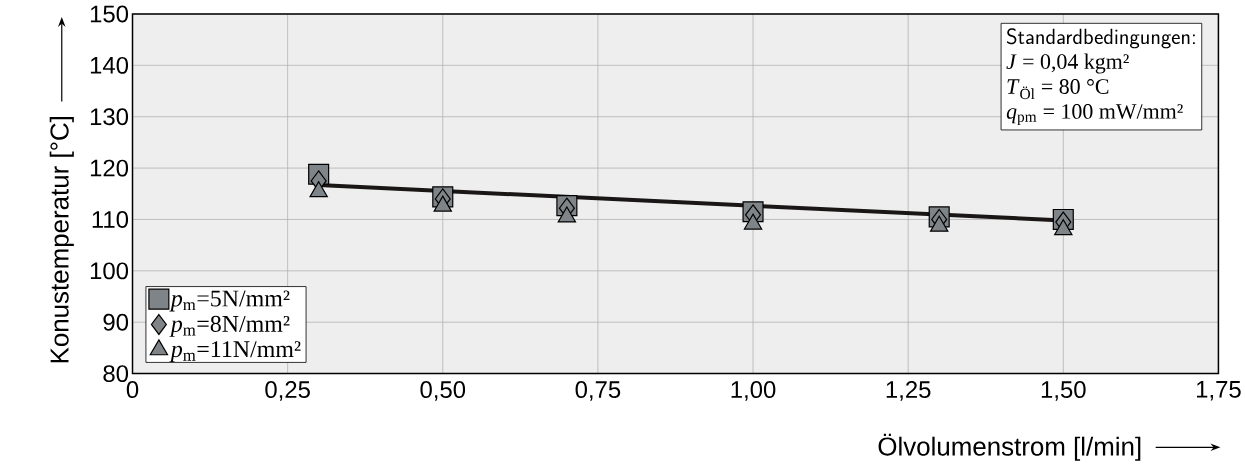 The image size is (1245, 475). What do you see at coordinates (1101, 38) in the screenshot?
I see `annotation: Standardbedingungen:` at bounding box center [1101, 38].